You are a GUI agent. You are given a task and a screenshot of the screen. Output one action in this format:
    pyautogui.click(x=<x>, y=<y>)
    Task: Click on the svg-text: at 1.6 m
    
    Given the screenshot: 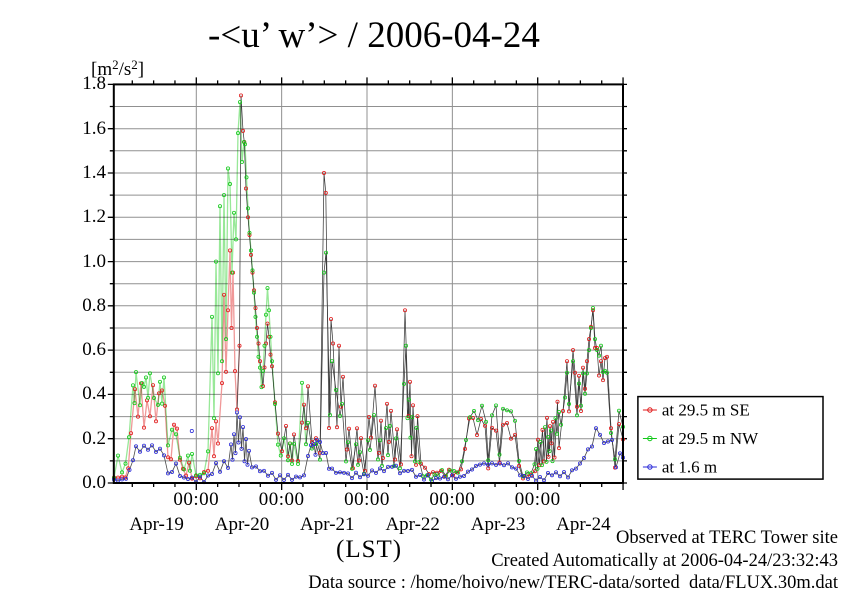 What is the action you would take?
    pyautogui.click(x=689, y=467)
    